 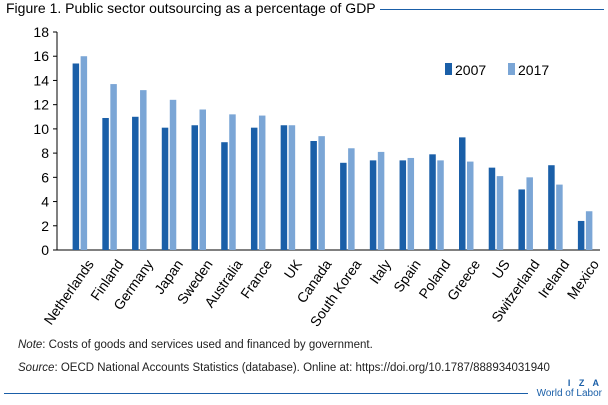 I want to click on bar-2007-australia, so click(x=224, y=196).